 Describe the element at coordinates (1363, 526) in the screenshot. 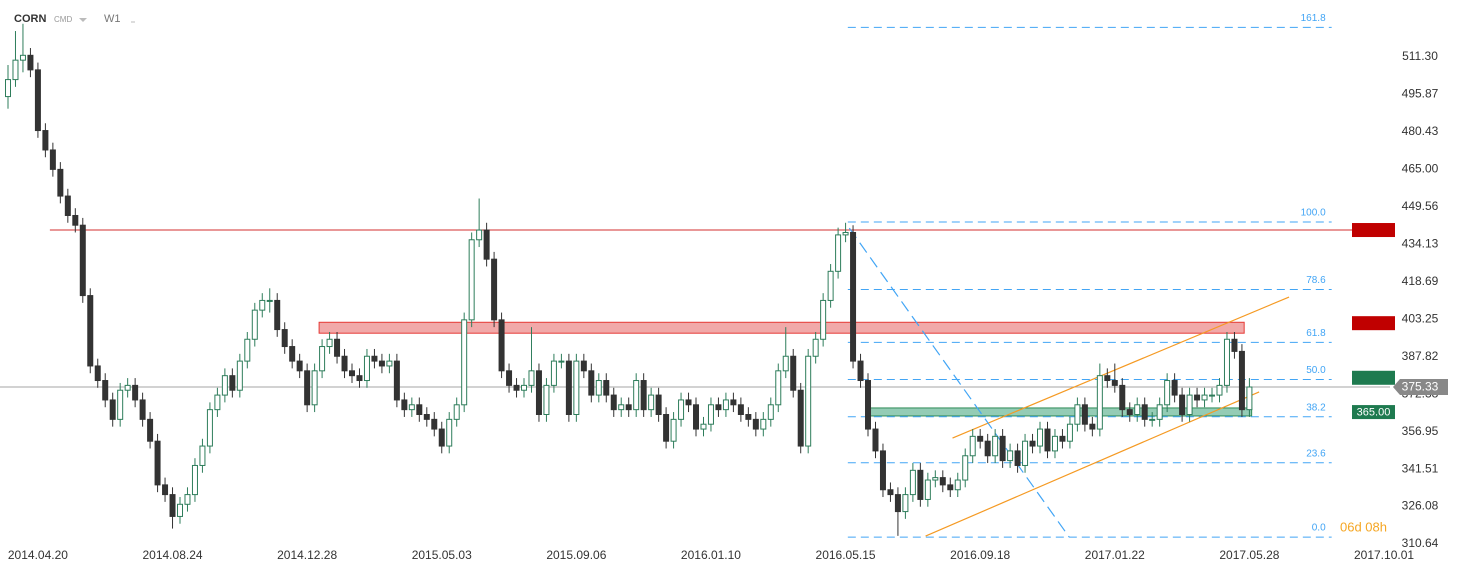

I see `countdown: 06d 08h` at that location.